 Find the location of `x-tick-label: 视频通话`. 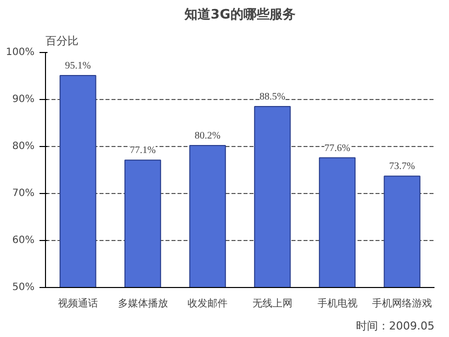

x-tick-label: 视频通话 is located at coordinates (78, 304).